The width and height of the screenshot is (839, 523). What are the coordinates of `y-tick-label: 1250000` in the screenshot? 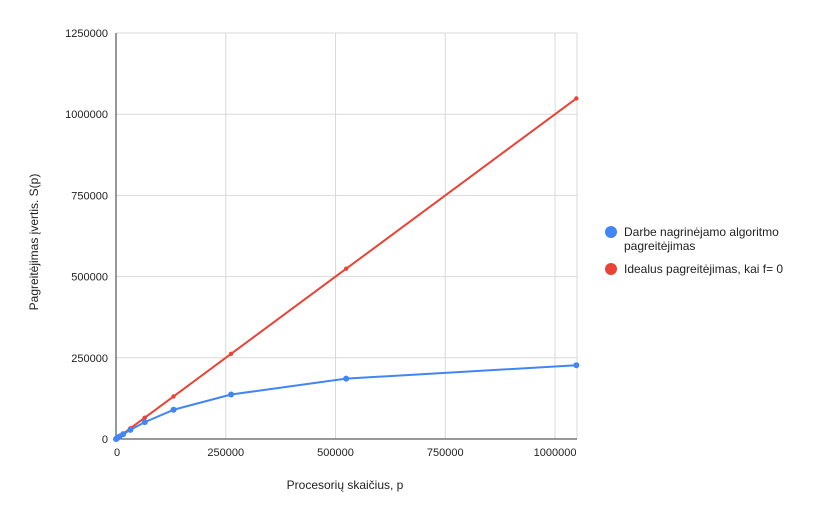 It's located at (86, 34).